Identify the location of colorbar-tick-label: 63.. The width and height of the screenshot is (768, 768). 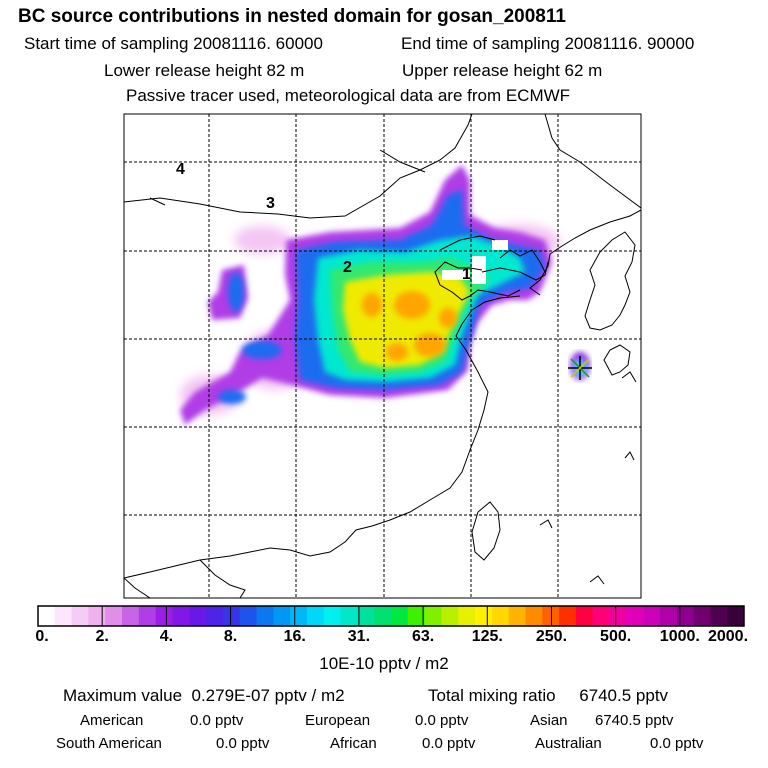
(423, 636).